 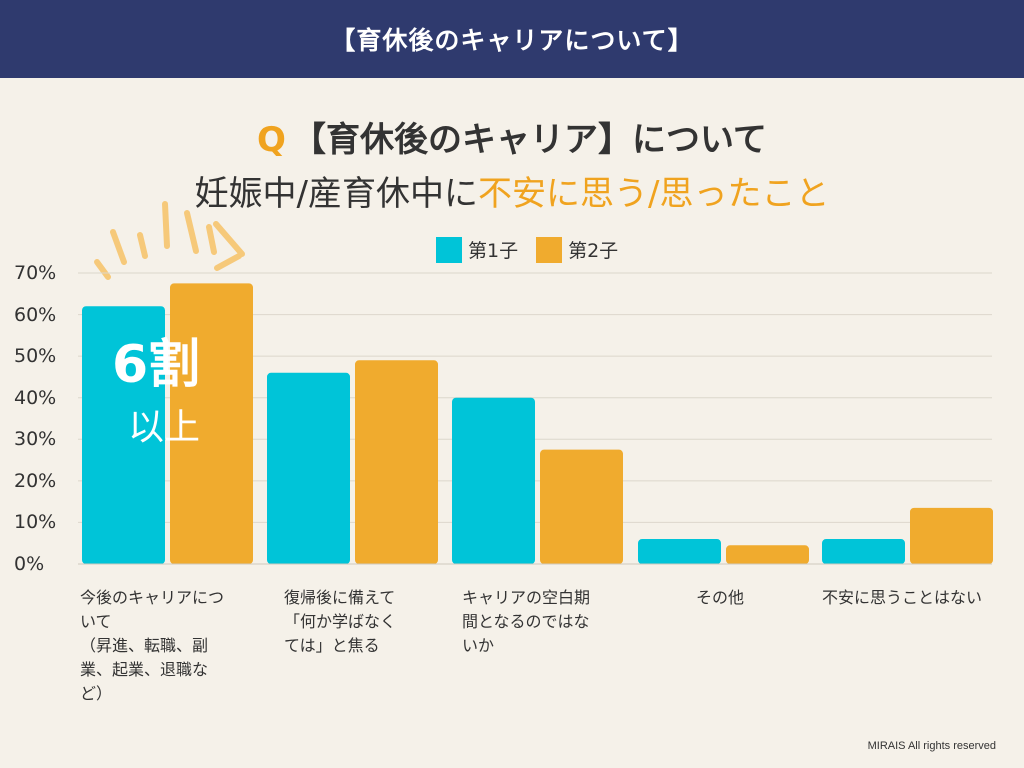 I want to click on chart-legend: 第1子 第2子, so click(x=527, y=249).